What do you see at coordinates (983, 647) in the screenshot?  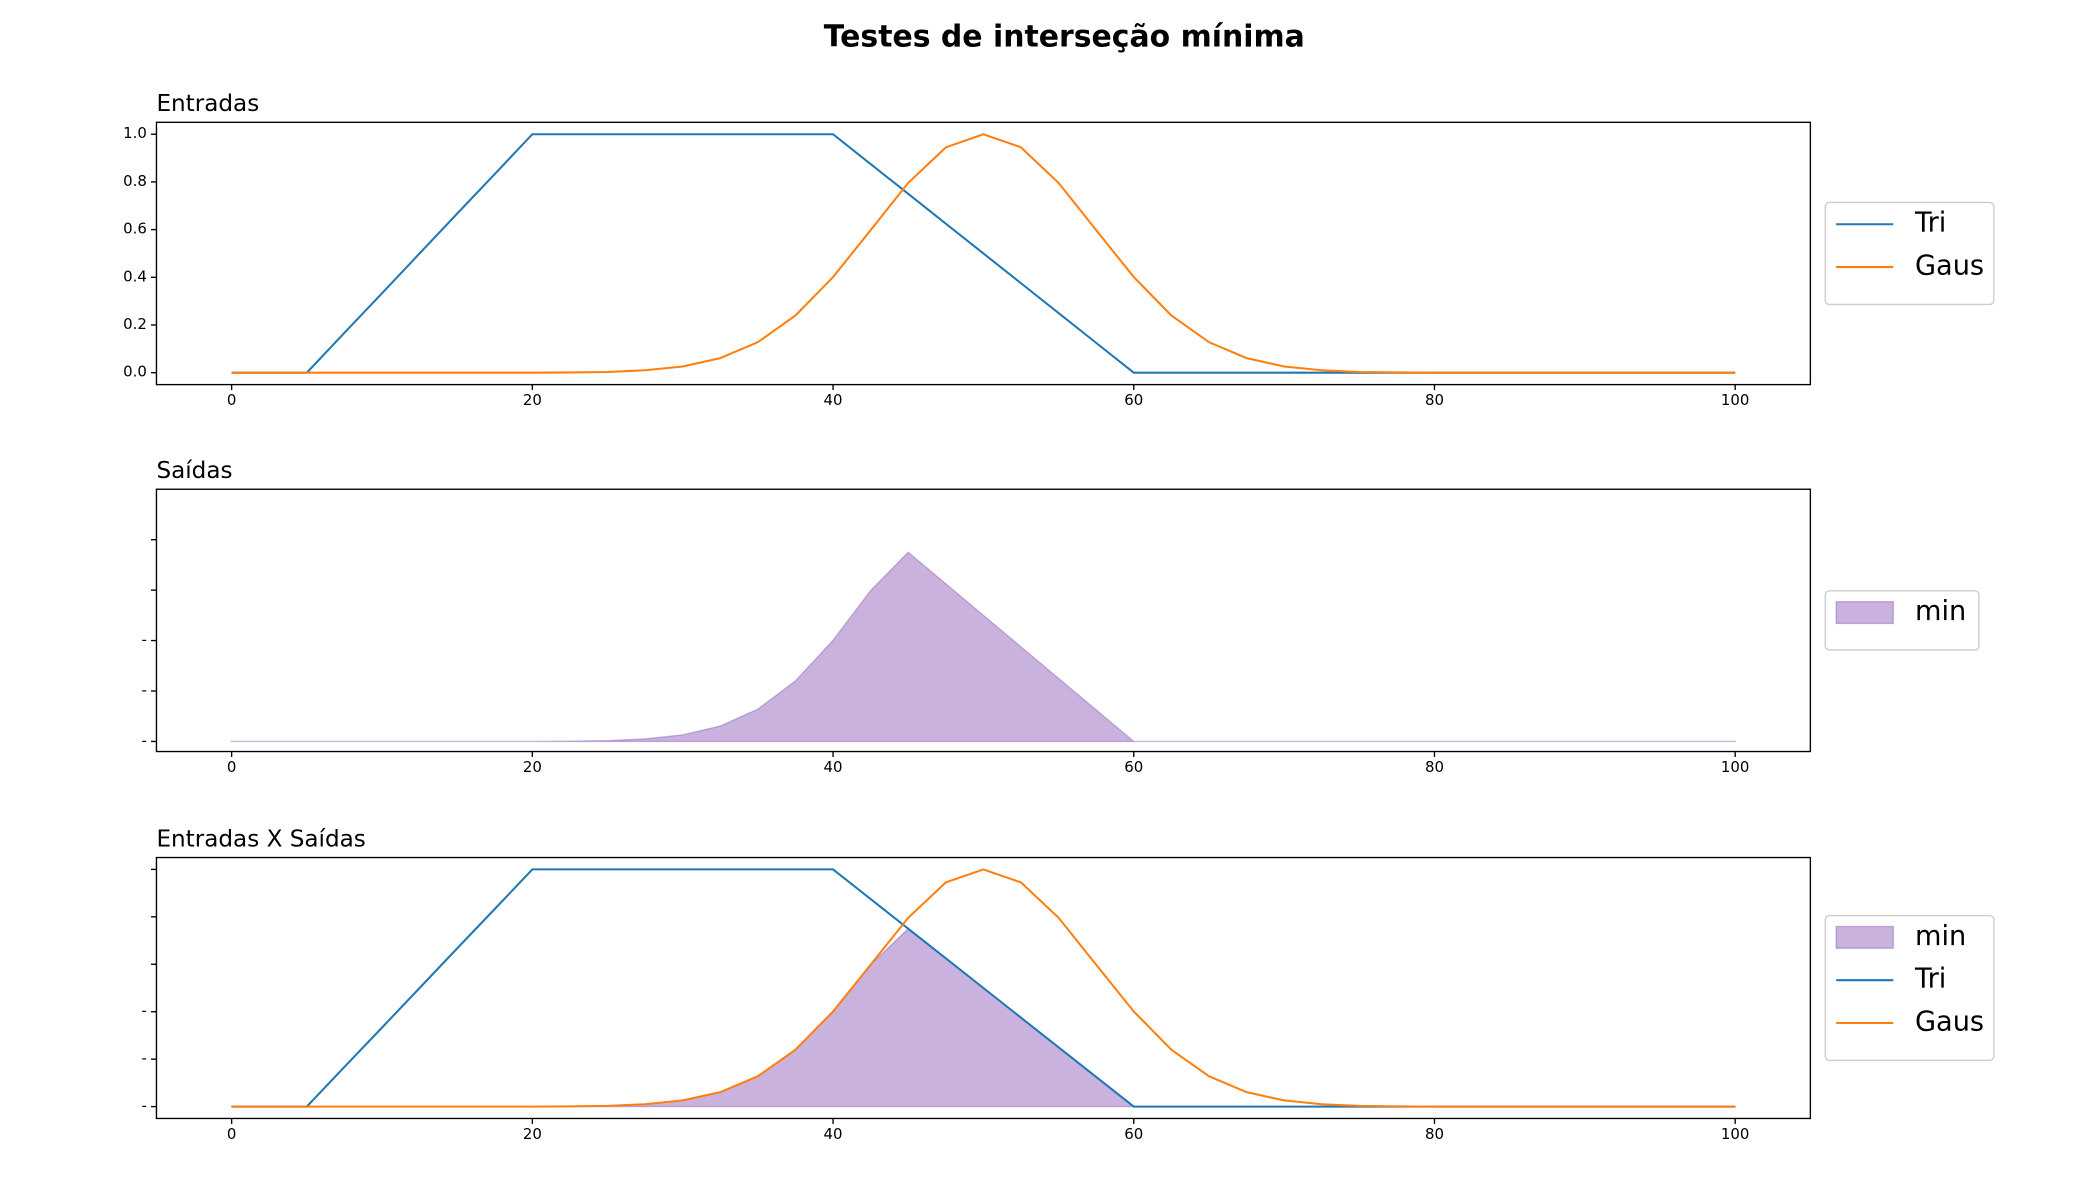 I see `area` at bounding box center [983, 647].